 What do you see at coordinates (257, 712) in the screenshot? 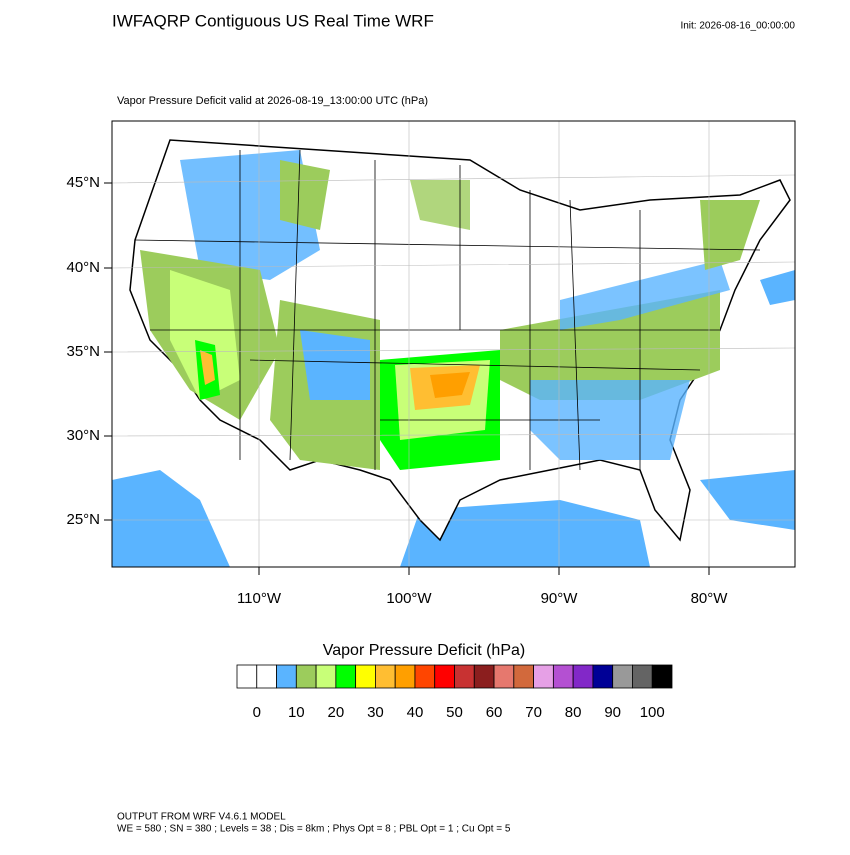
I see `colorbar-label: 0` at bounding box center [257, 712].